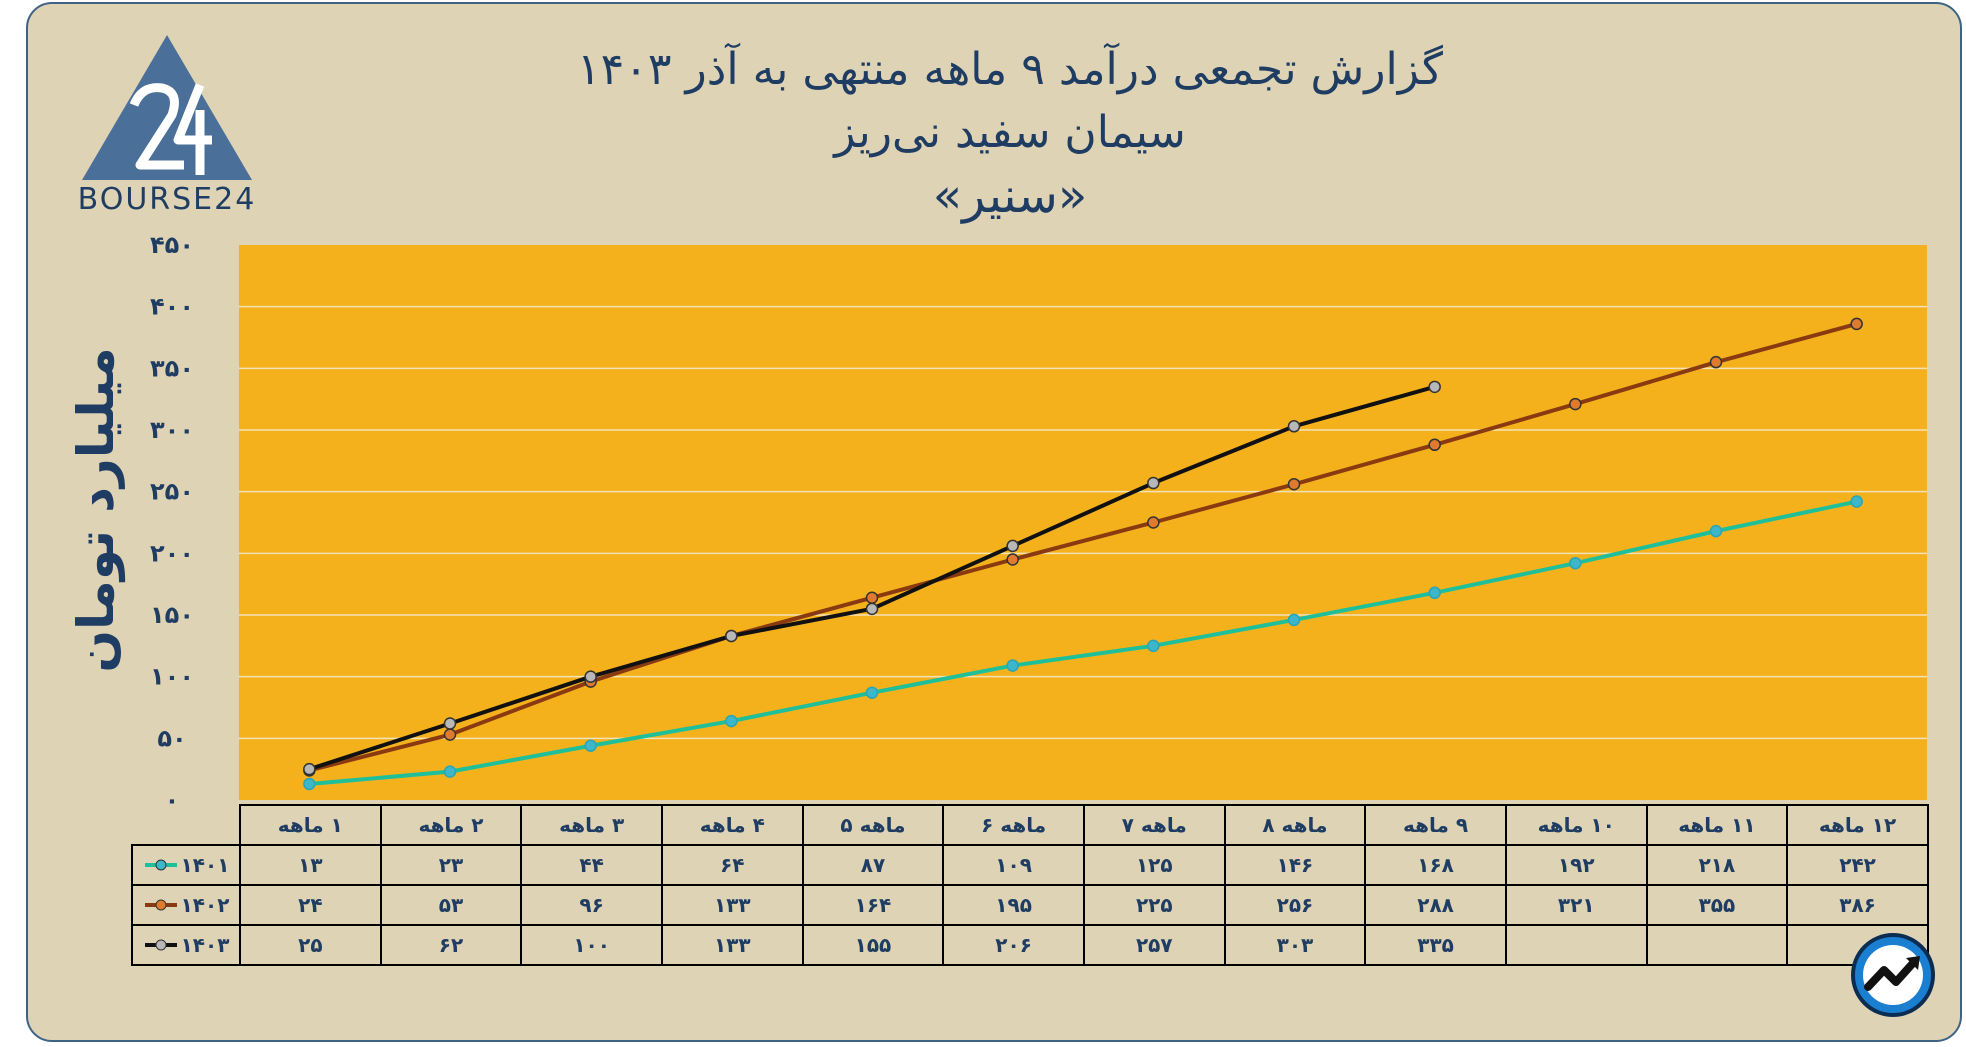  Describe the element at coordinates (172, 307) in the screenshot. I see `y-tick-label: ۴۰۰` at that location.